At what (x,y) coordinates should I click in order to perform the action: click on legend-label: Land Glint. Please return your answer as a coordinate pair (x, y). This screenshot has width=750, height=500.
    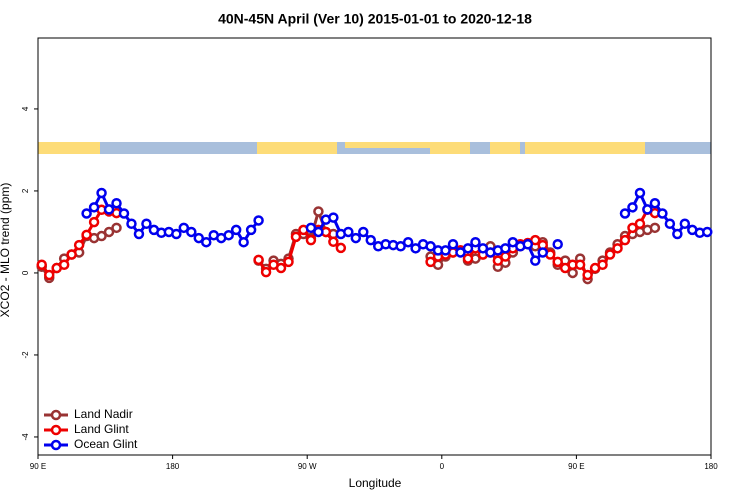
    Looking at the image, I should click on (101, 429).